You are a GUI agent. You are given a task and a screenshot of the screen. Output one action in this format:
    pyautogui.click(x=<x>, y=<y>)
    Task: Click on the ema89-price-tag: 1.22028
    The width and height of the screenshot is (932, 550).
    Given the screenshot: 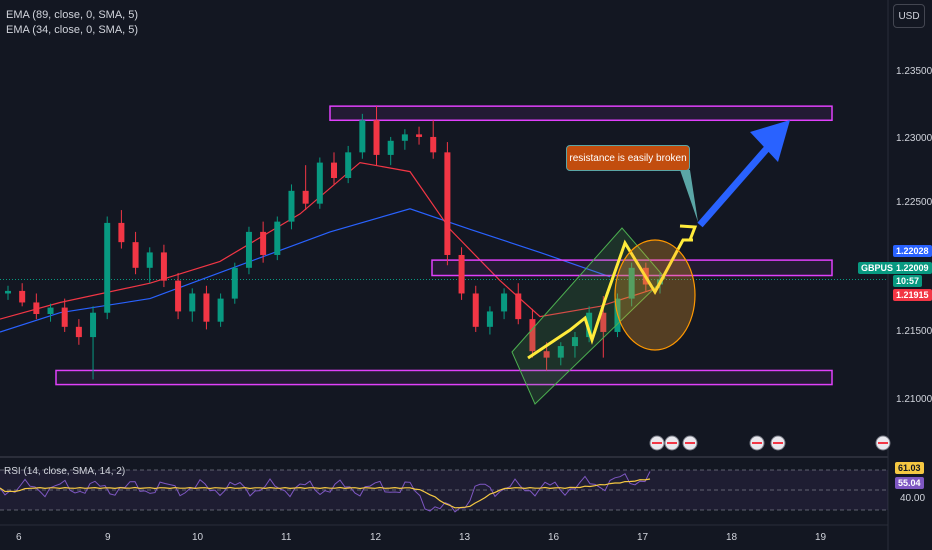 What is the action you would take?
    pyautogui.click(x=912, y=251)
    